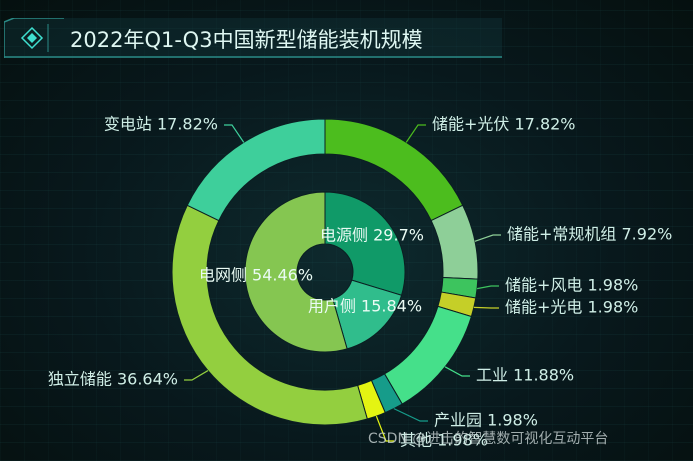  What do you see at coordinates (246, 40) in the screenshot?
I see `chart-title: 2022年Q1-Q3中国新型储能装机规模` at bounding box center [246, 40].